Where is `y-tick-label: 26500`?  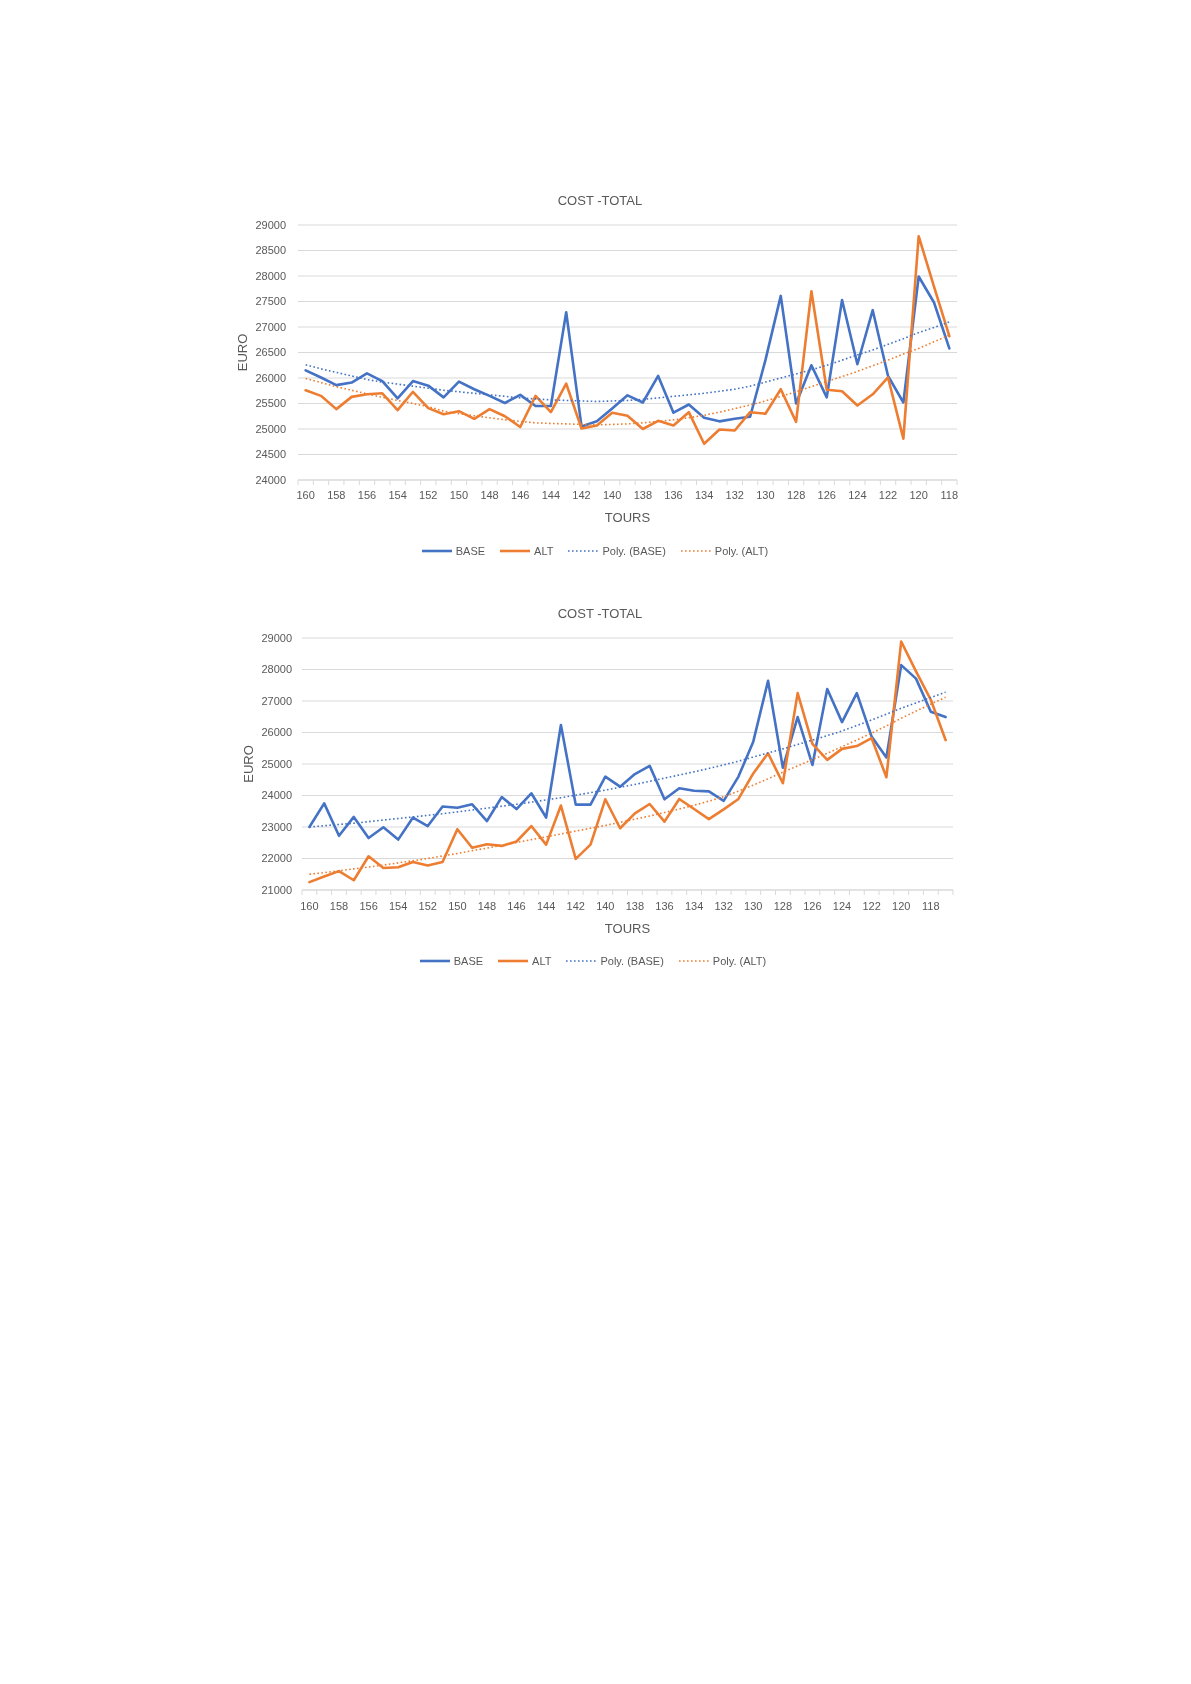 y-tick-label: 26500 is located at coordinates (270, 352).